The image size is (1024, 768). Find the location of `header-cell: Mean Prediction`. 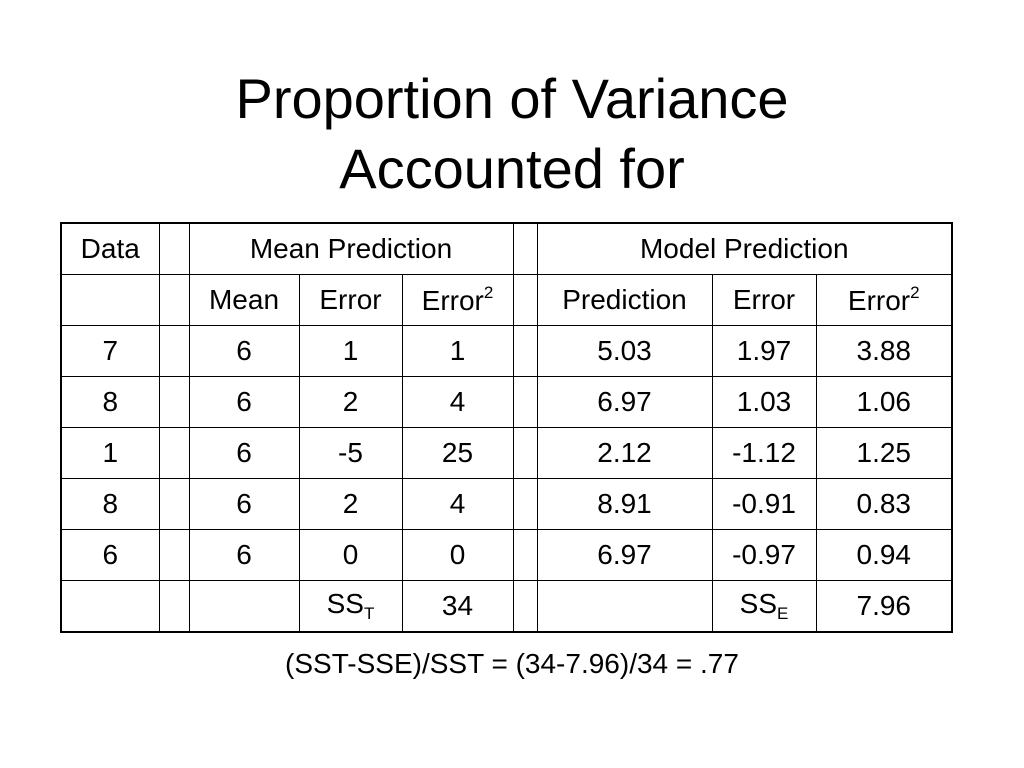

header-cell: Mean Prediction is located at coordinates (351, 248).